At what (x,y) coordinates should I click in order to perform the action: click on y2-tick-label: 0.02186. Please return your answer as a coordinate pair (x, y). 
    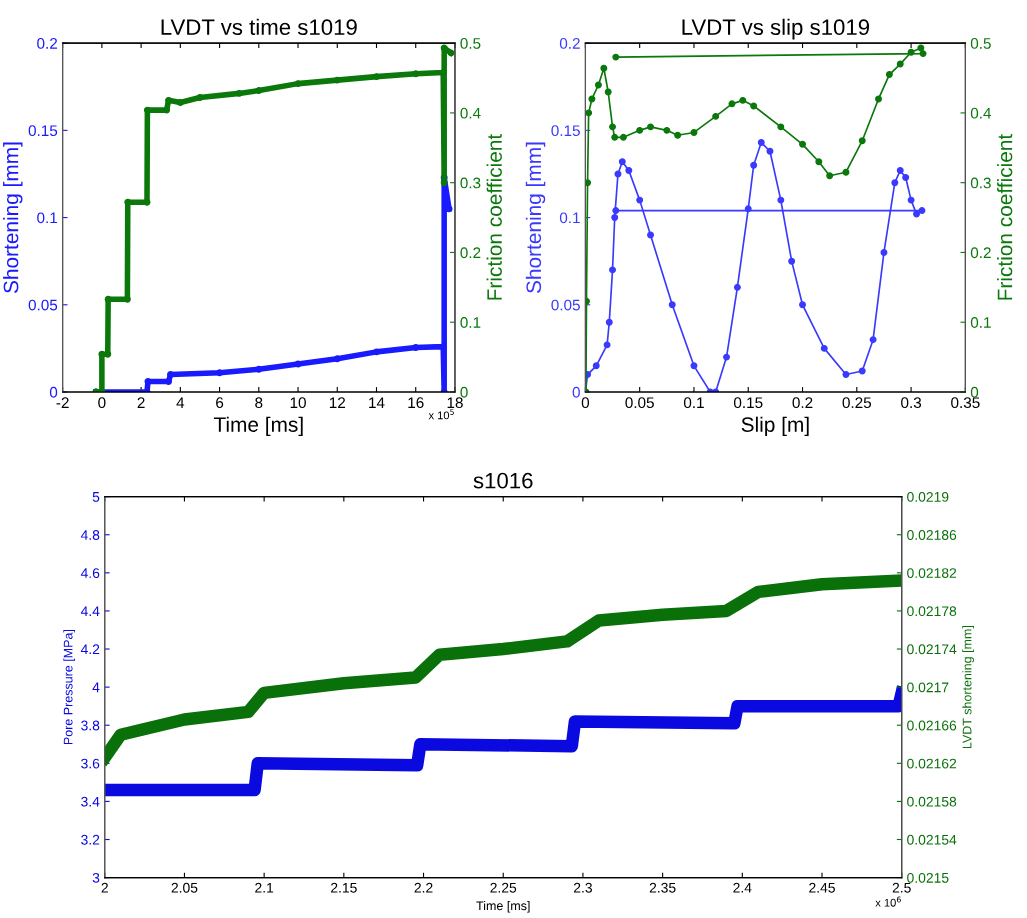
    Looking at the image, I should click on (932, 535).